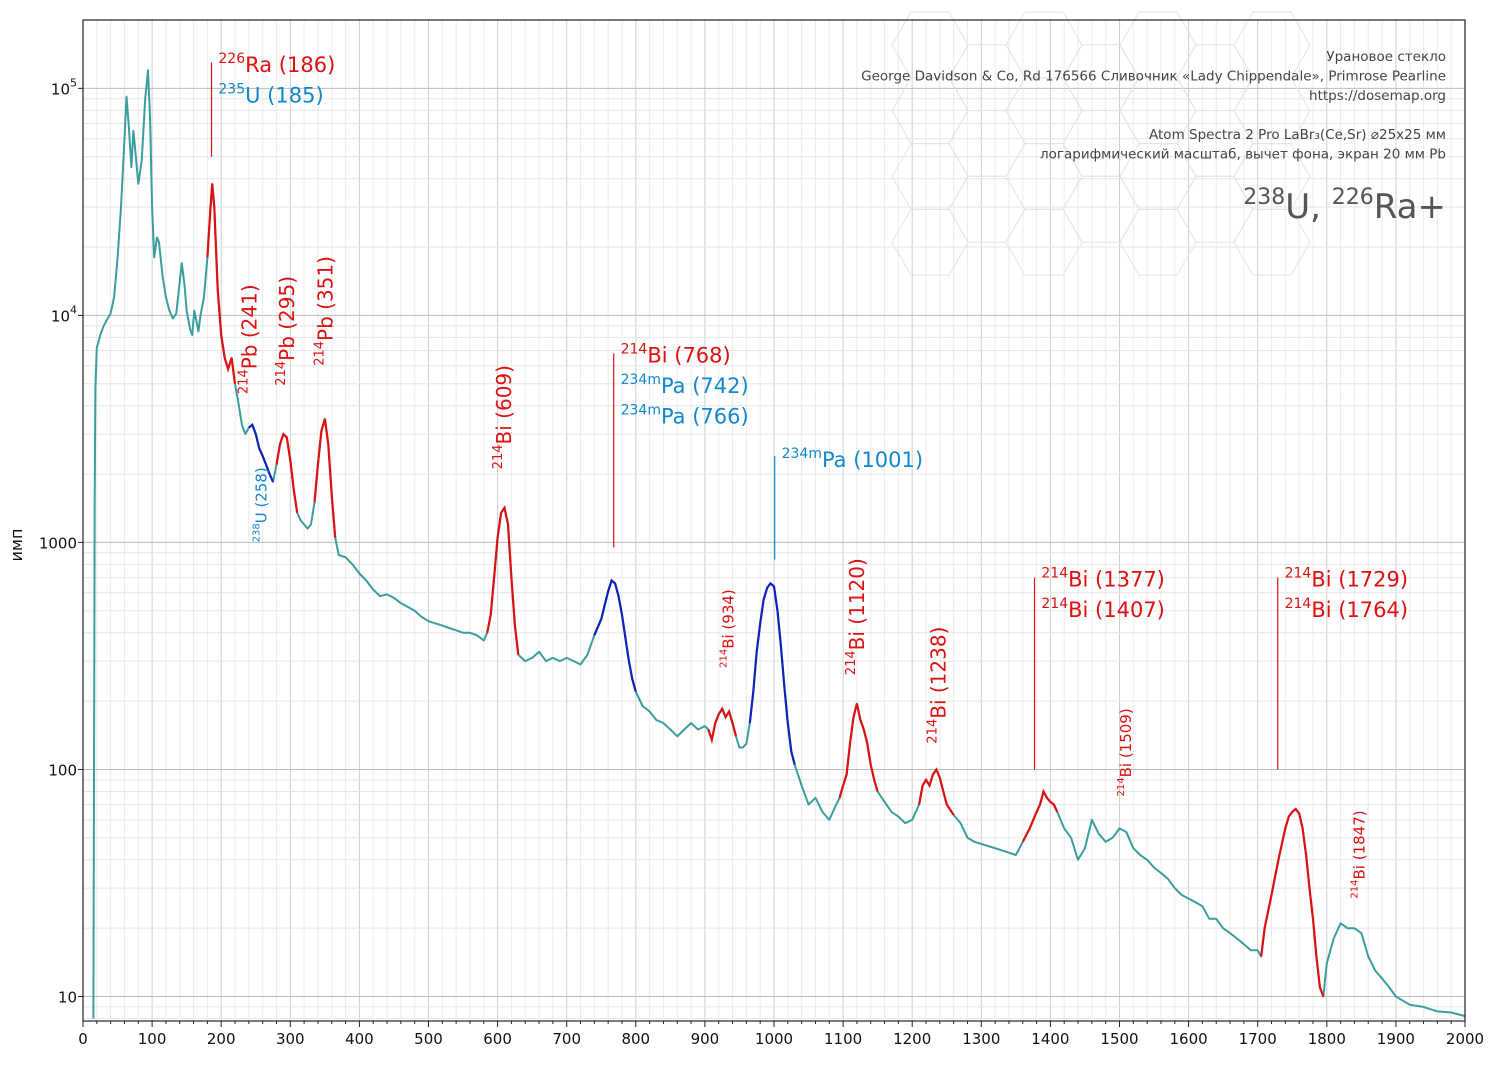 The image size is (1491, 1080). I want to click on x-tick-label: 400, so click(359, 1039).